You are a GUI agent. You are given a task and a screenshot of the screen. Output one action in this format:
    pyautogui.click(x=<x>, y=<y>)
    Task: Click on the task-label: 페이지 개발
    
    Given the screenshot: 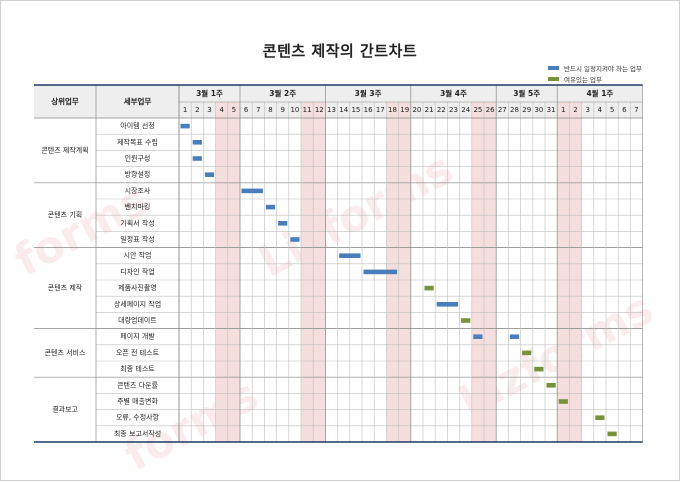 What is the action you would take?
    pyautogui.click(x=137, y=336)
    